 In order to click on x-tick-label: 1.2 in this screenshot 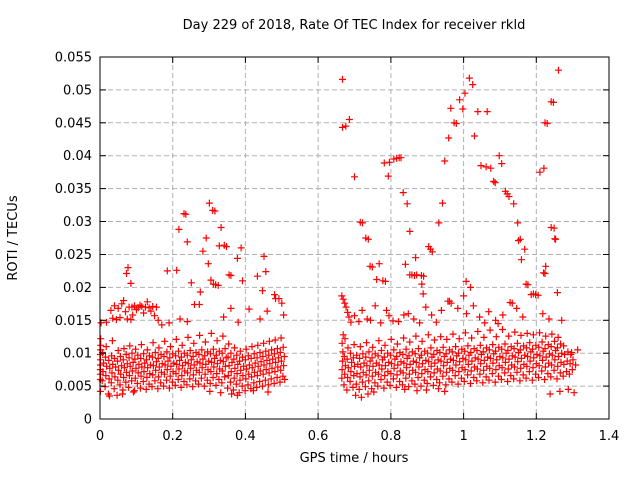, I will do `click(536, 436)`.